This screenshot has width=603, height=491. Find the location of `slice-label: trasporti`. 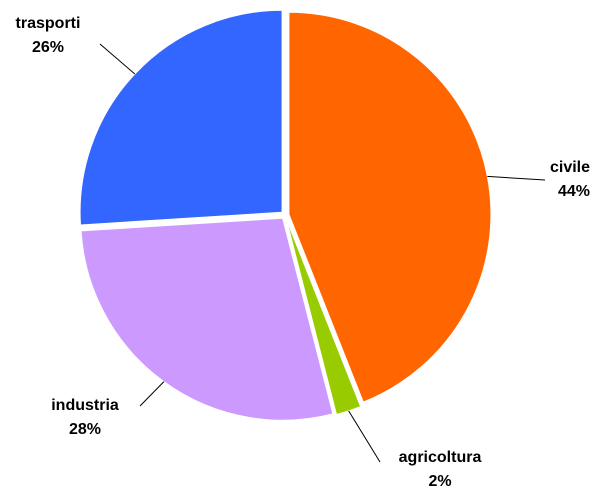

slice-label: trasporti is located at coordinates (48, 23).